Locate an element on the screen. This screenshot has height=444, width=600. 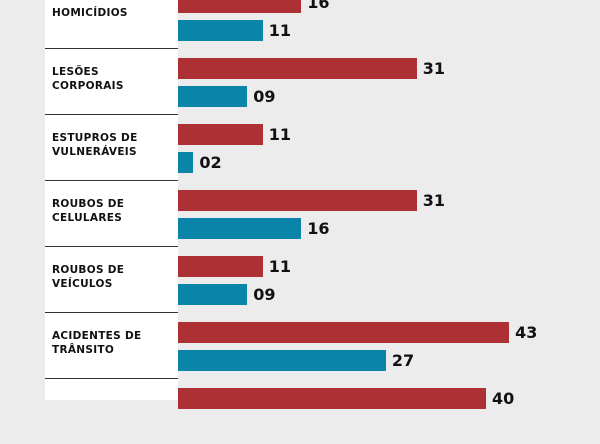
value-label: 02 is located at coordinates (210, 162).